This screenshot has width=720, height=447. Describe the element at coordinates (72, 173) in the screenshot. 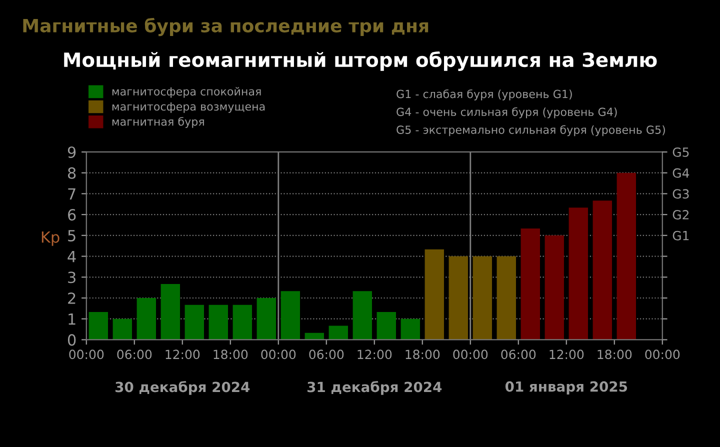

I see `y-tick-label: 8` at that location.